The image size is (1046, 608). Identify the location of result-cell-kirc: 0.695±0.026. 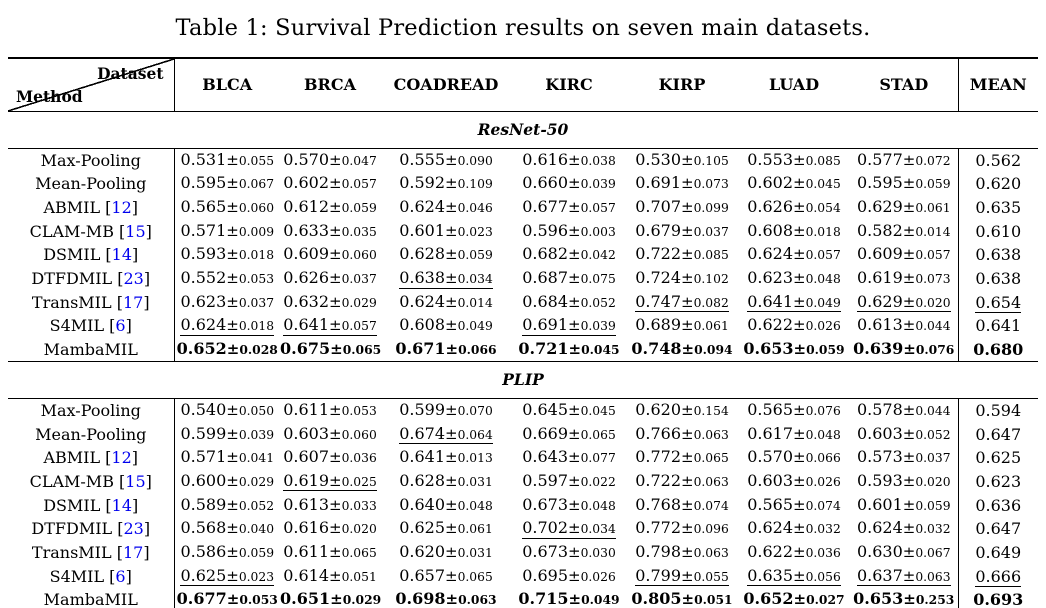
(569, 577).